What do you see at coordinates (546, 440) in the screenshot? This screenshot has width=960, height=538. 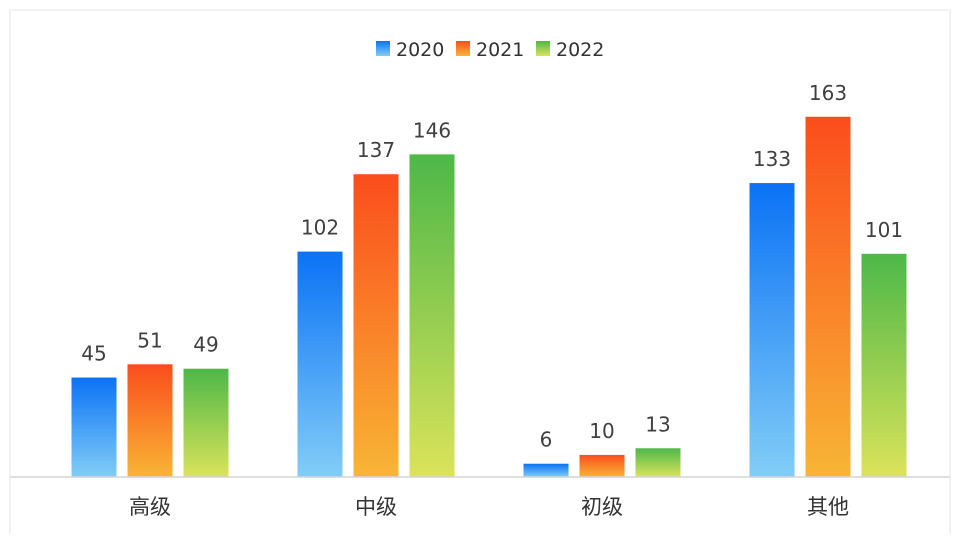 I see `data-label-初级-2020: 6` at bounding box center [546, 440].